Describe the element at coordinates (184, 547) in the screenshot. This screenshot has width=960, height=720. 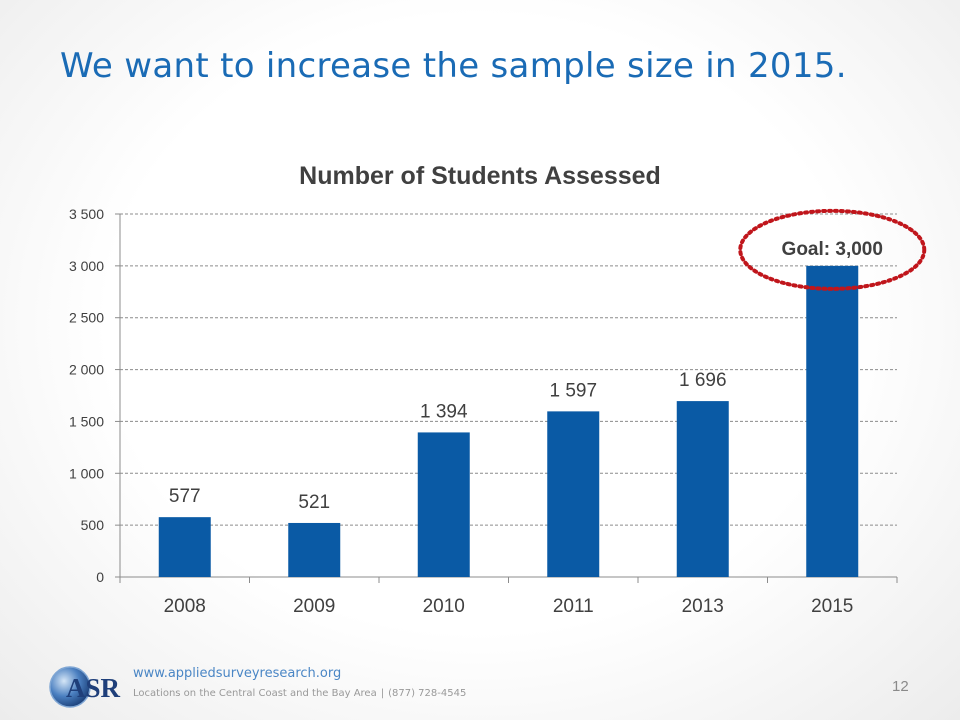
I see `bar-2008` at that location.